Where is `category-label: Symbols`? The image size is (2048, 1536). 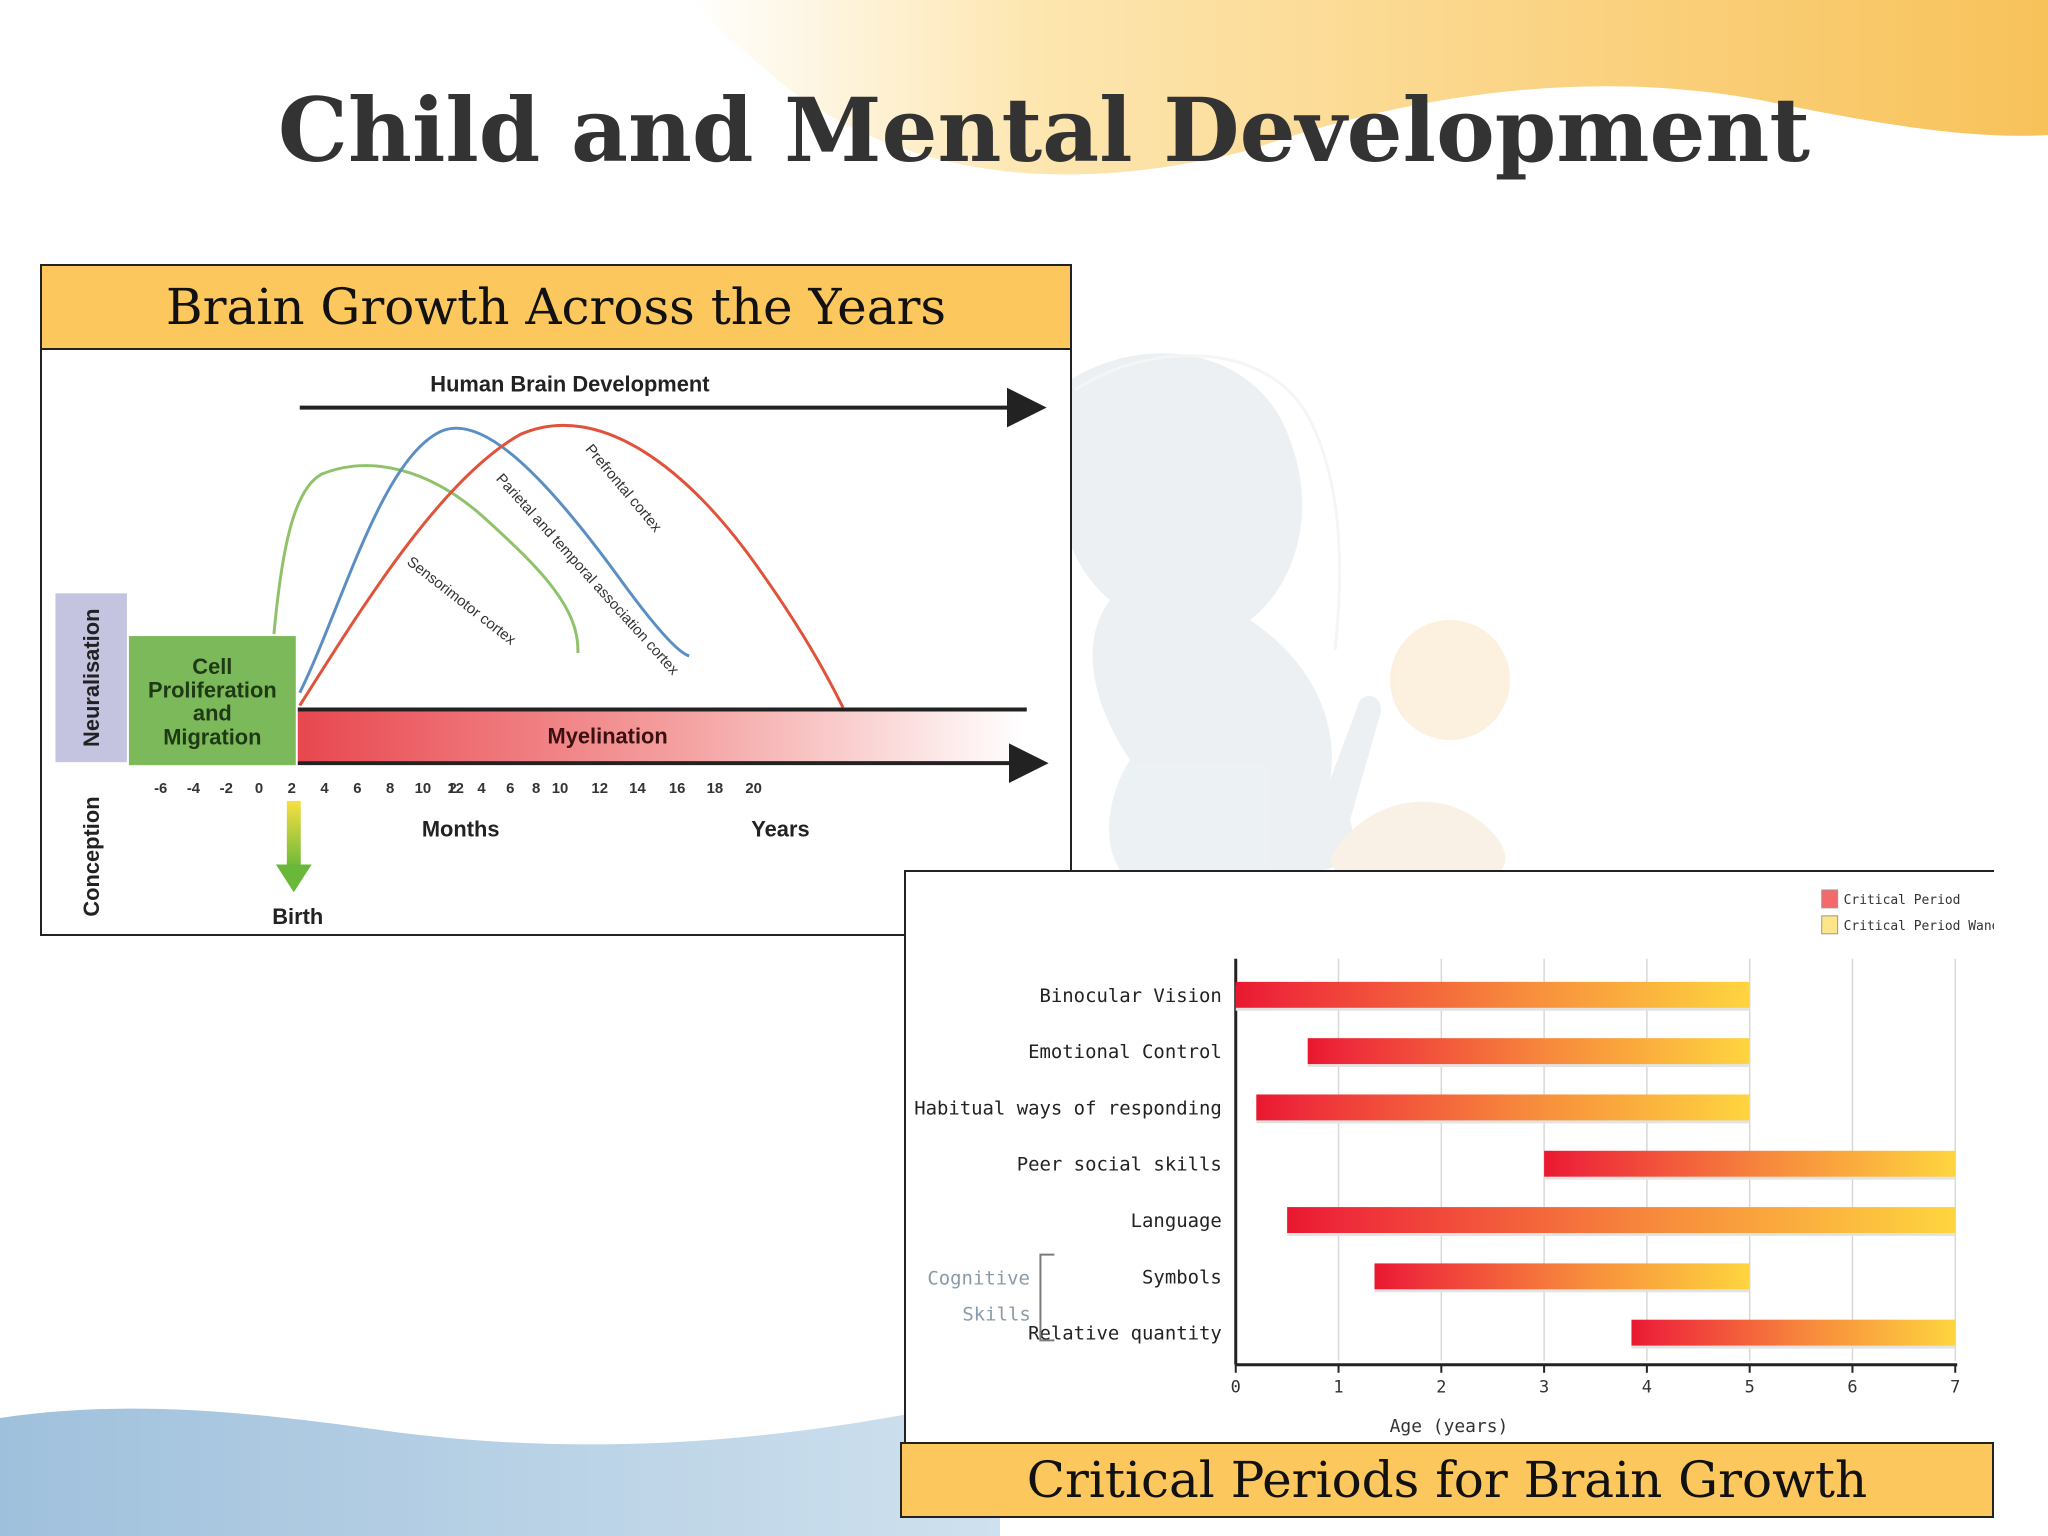
category-label: Symbols is located at coordinates (1182, 1277).